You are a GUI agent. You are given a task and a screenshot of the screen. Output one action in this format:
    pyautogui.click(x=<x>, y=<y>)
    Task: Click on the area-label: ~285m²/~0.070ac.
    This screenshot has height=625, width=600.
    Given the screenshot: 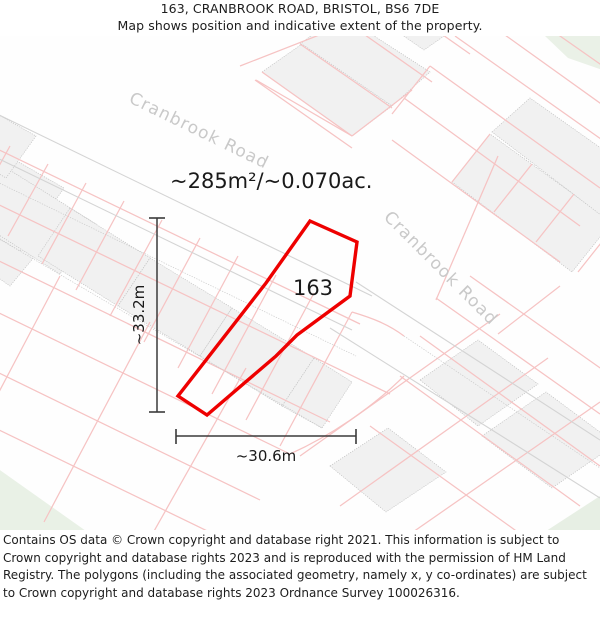 What is the action you would take?
    pyautogui.click(x=271, y=181)
    